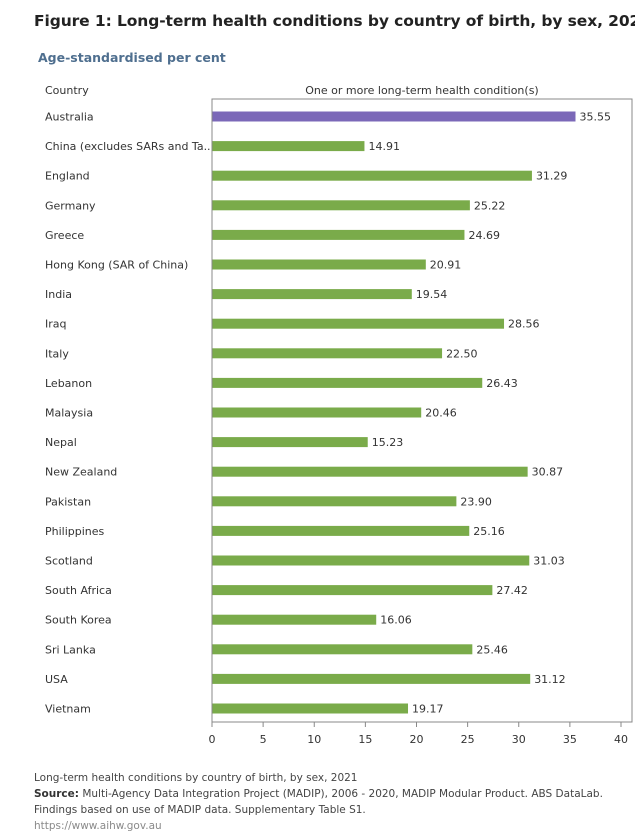 The image size is (635, 834). What do you see at coordinates (314, 739) in the screenshot?
I see `x-tick-label-10: 10` at bounding box center [314, 739].